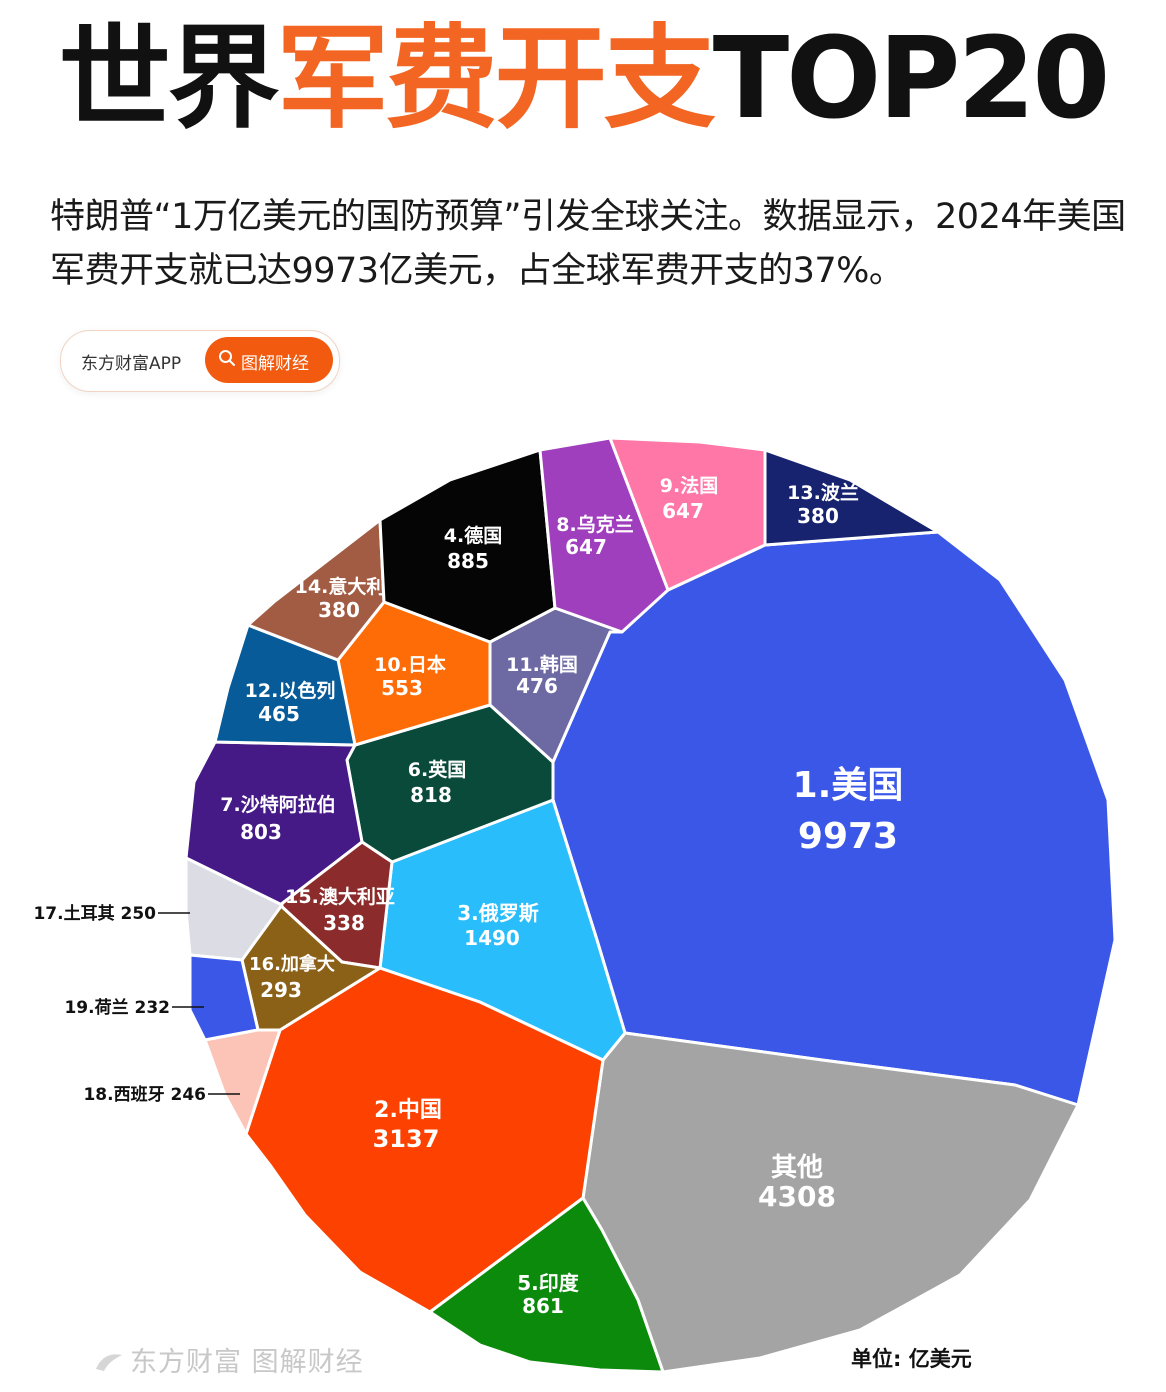 This screenshot has height=1392, width=1166. What do you see at coordinates (408, 1110) in the screenshot?
I see `cell-label-name: 2.中国` at bounding box center [408, 1110].